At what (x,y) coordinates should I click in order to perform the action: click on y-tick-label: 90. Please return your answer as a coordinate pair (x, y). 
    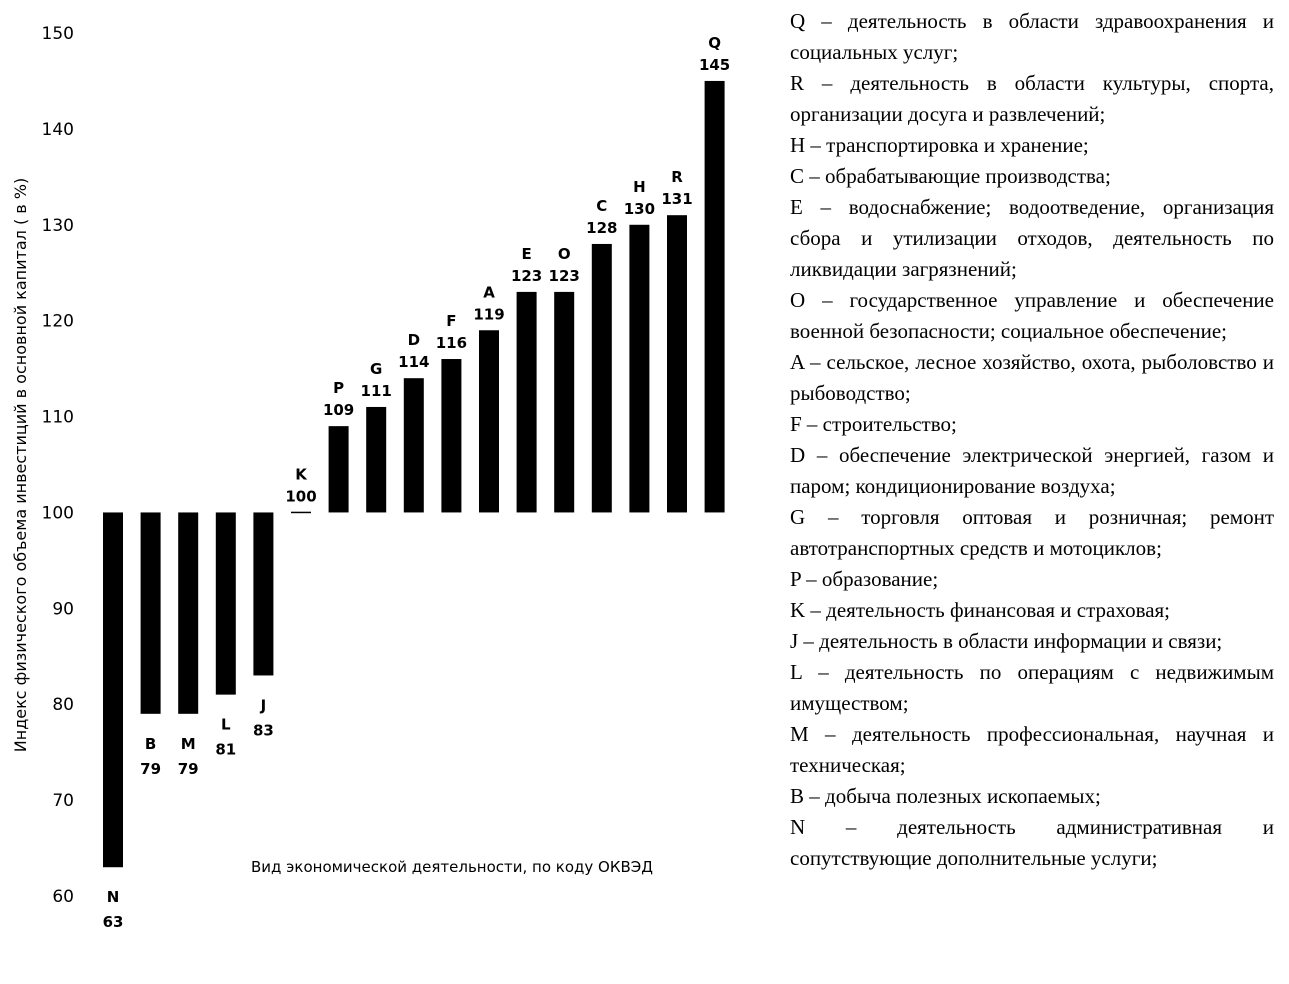
    Looking at the image, I should click on (63, 609).